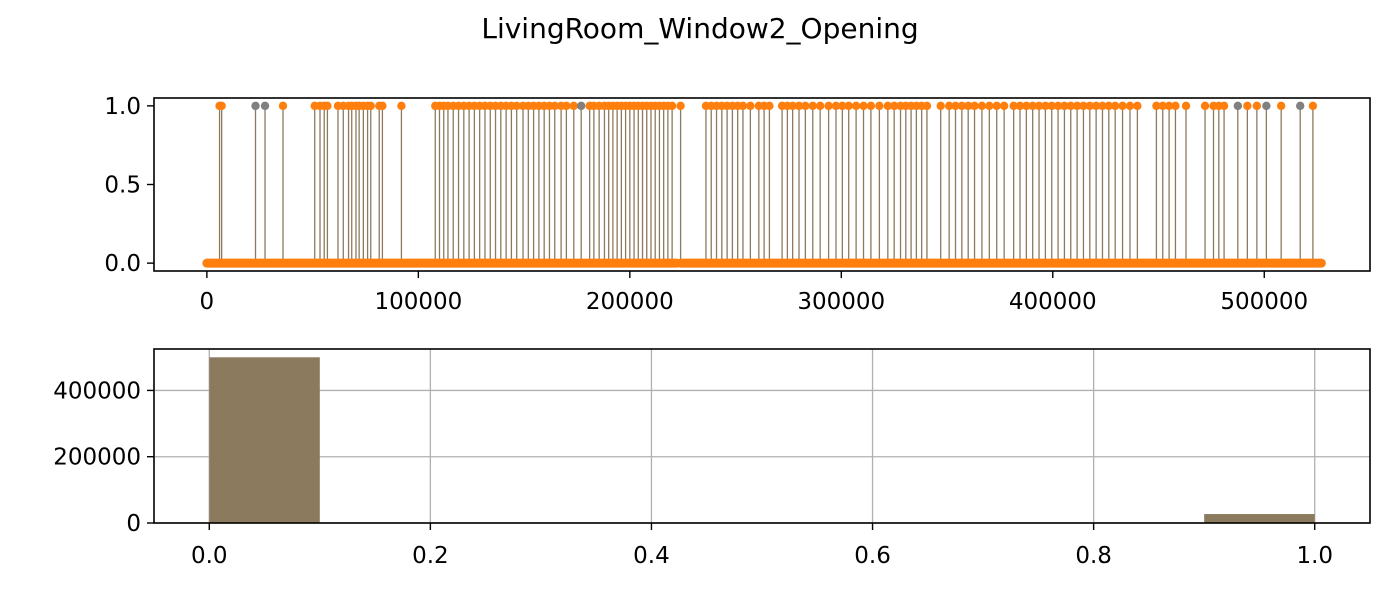 This screenshot has width=1400, height=600. What do you see at coordinates (651, 556) in the screenshot?
I see `x-tick-label: 0.4` at bounding box center [651, 556].